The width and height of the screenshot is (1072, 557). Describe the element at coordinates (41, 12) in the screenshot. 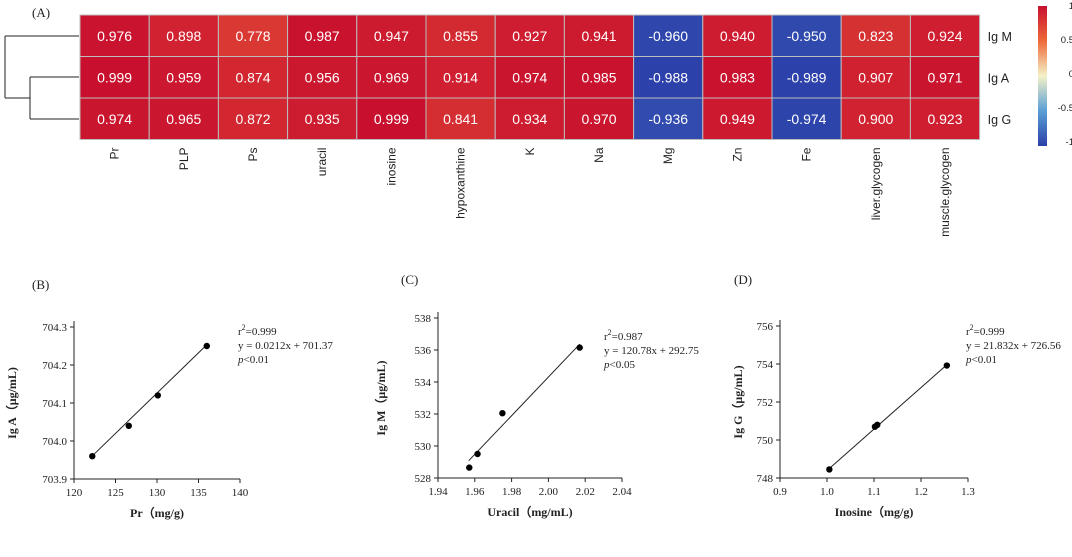

I see `panel-label-a: (A)` at that location.